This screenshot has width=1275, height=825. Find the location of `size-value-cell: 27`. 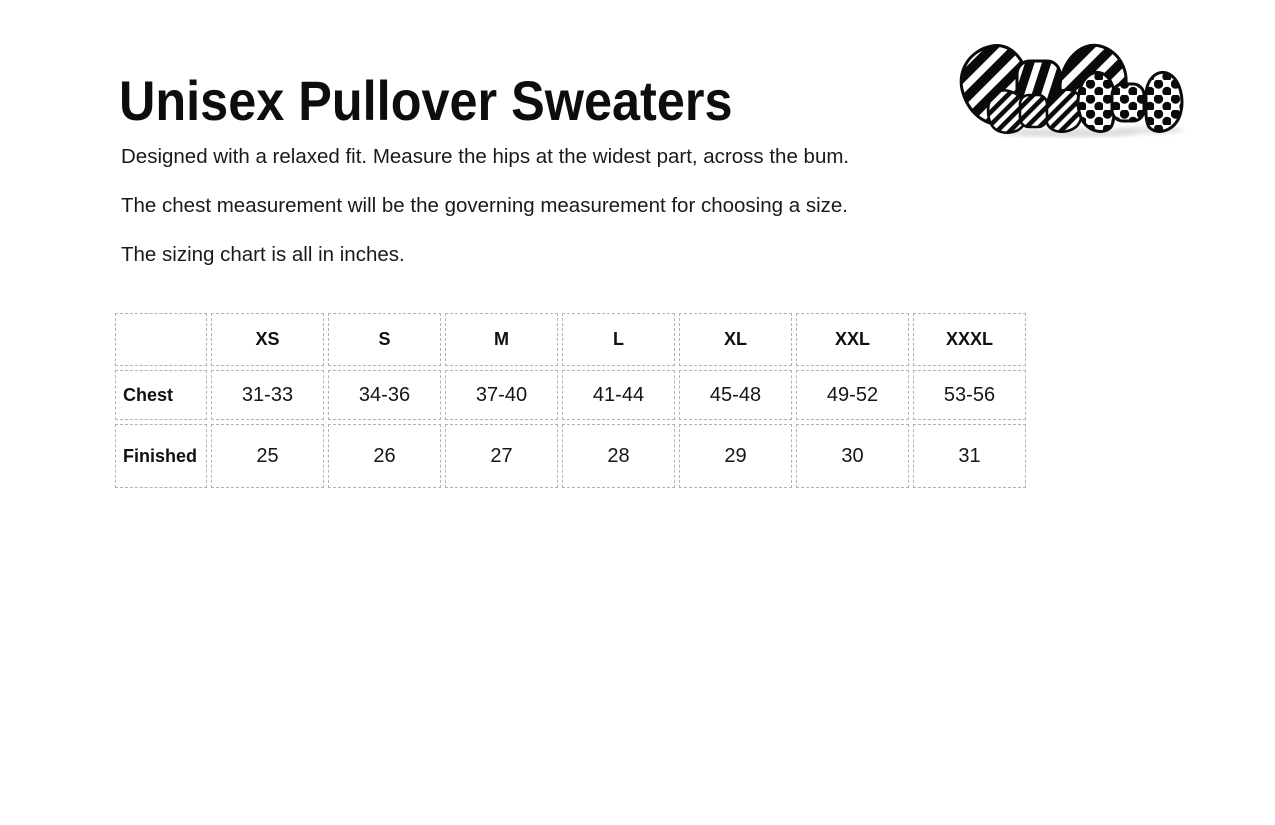

size-value-cell: 27 is located at coordinates (501, 456).